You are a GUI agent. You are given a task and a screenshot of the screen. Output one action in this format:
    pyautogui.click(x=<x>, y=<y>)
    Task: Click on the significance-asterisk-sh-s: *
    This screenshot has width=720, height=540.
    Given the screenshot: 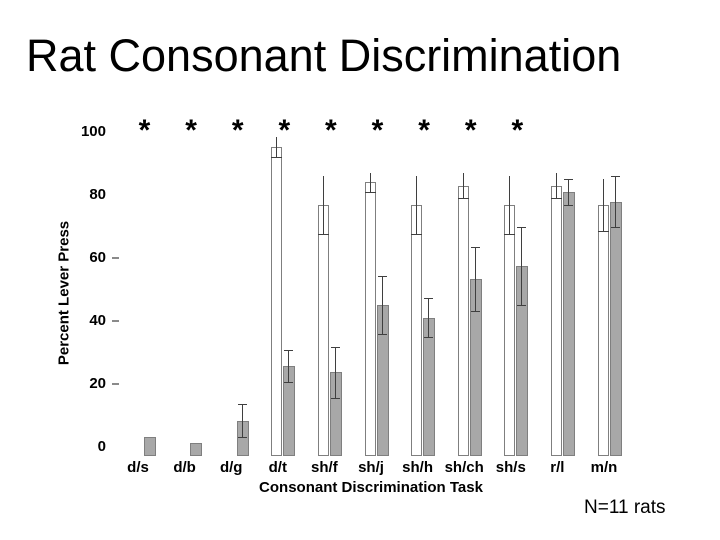 What is the action you would take?
    pyautogui.click(x=517, y=130)
    